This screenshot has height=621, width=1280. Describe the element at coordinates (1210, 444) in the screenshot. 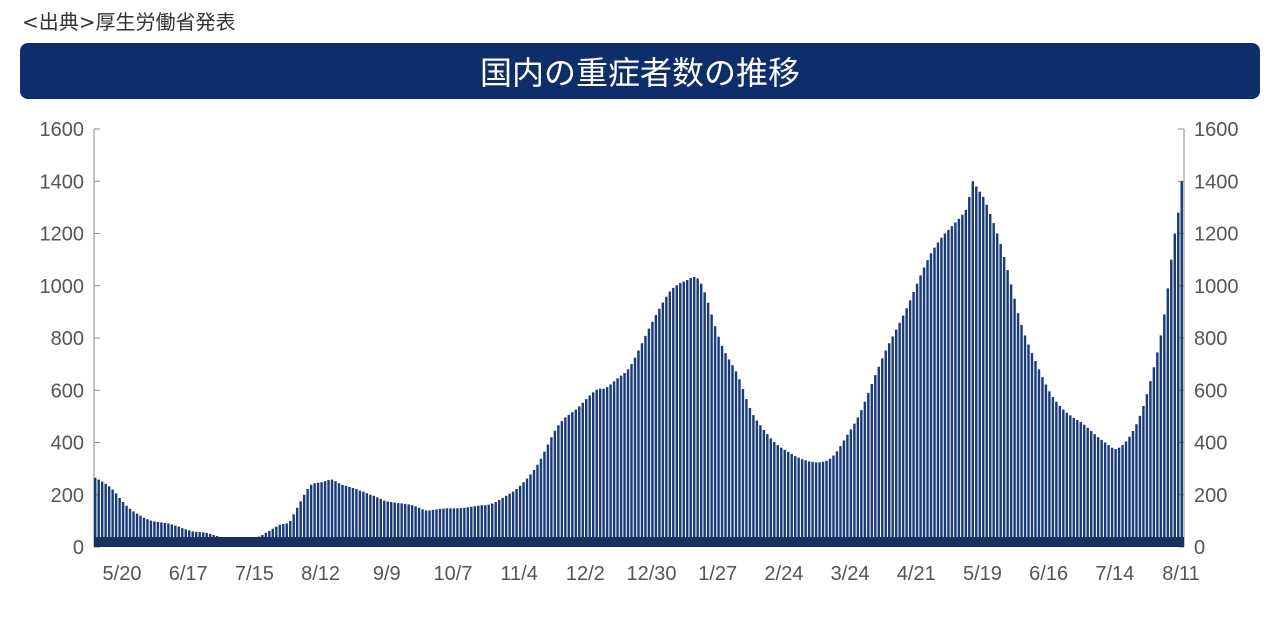

I see `y-tick-label-right: 400` at that location.